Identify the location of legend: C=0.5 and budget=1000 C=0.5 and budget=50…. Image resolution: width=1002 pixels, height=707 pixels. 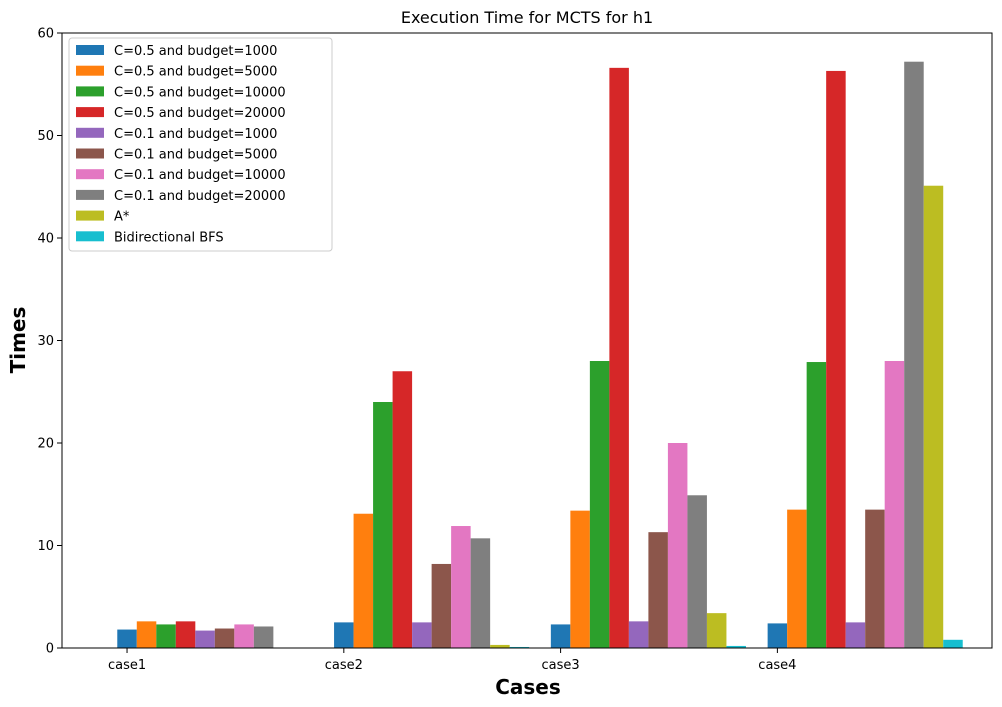
(200, 144).